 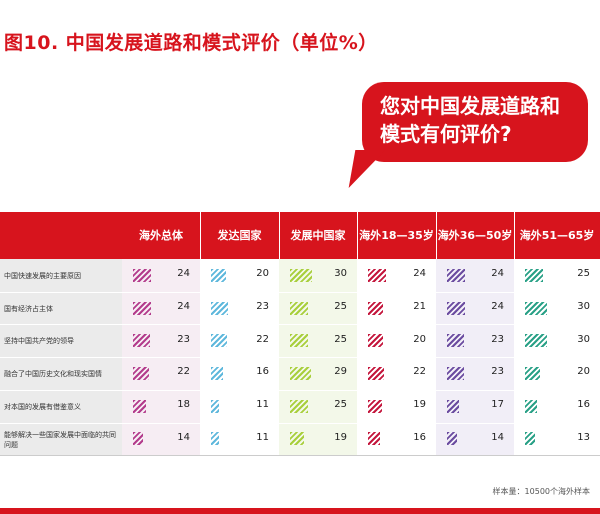 I want to click on value-label: 29, so click(x=340, y=371).